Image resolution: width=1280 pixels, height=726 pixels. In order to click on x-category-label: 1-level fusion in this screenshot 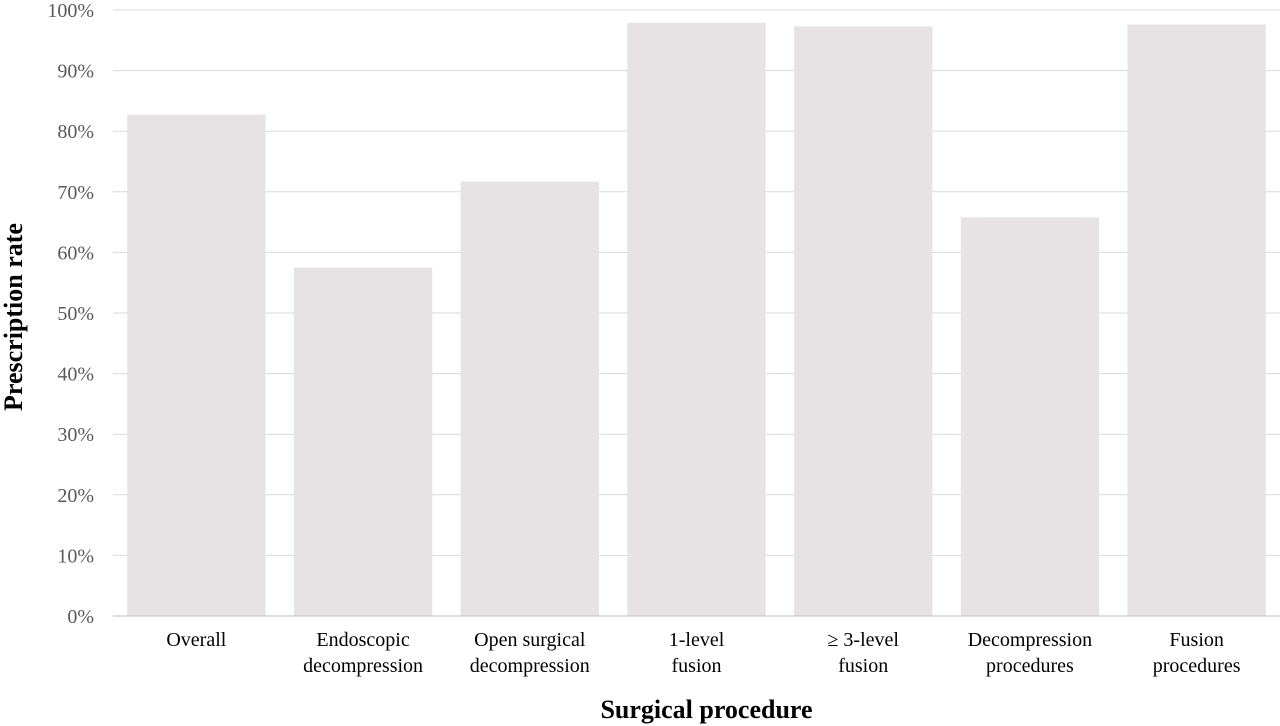, I will do `click(697, 653)`.